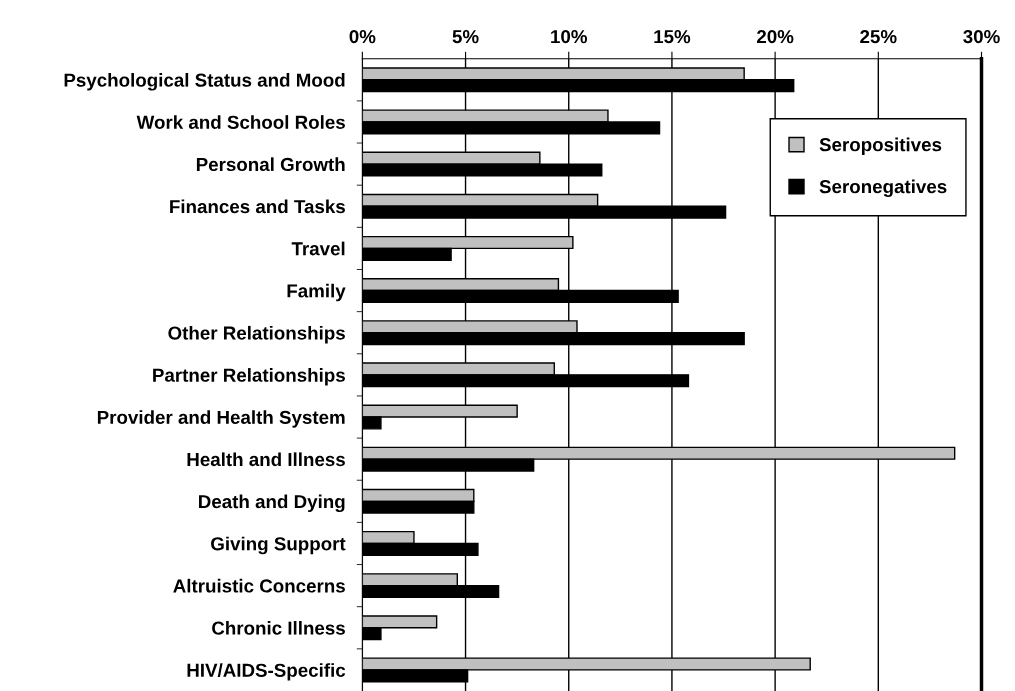  I want to click on y-tick-label: Partner Relationships, so click(249, 377).